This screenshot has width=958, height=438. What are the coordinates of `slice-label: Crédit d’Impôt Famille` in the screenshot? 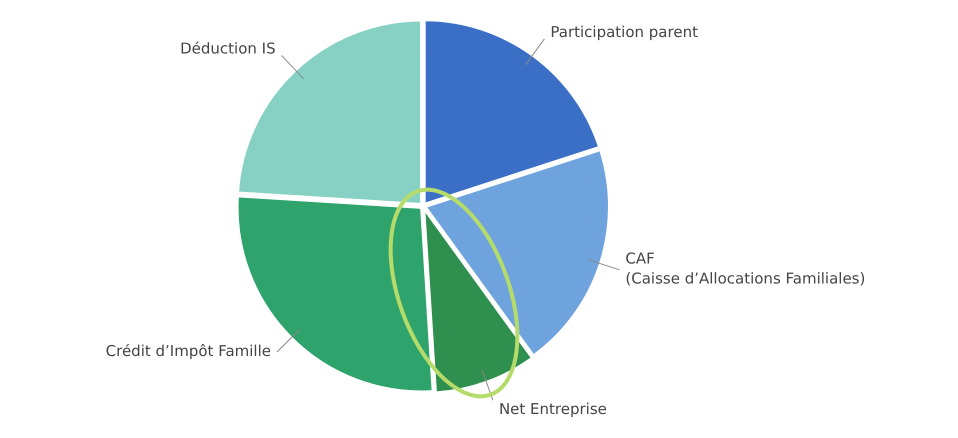 It's located at (188, 351).